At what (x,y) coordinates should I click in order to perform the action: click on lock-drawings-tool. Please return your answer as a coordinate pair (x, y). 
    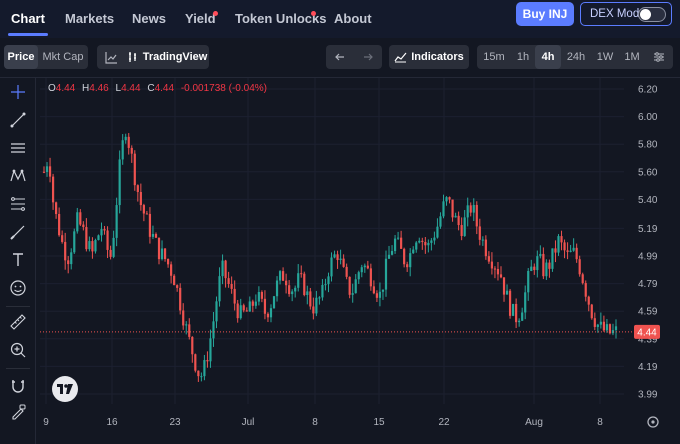
    Looking at the image, I should click on (18, 412).